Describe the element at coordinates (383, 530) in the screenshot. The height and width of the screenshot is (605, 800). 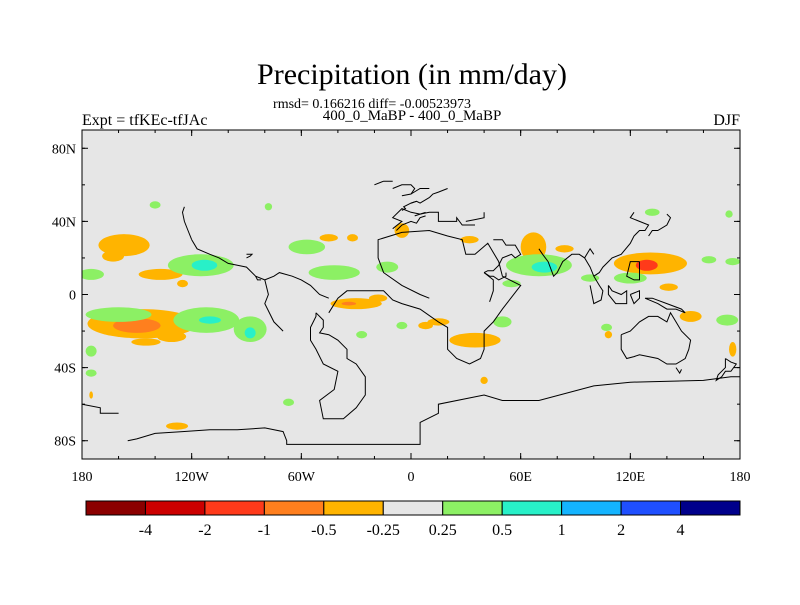
I see `colorbar-label: -0.25` at that location.